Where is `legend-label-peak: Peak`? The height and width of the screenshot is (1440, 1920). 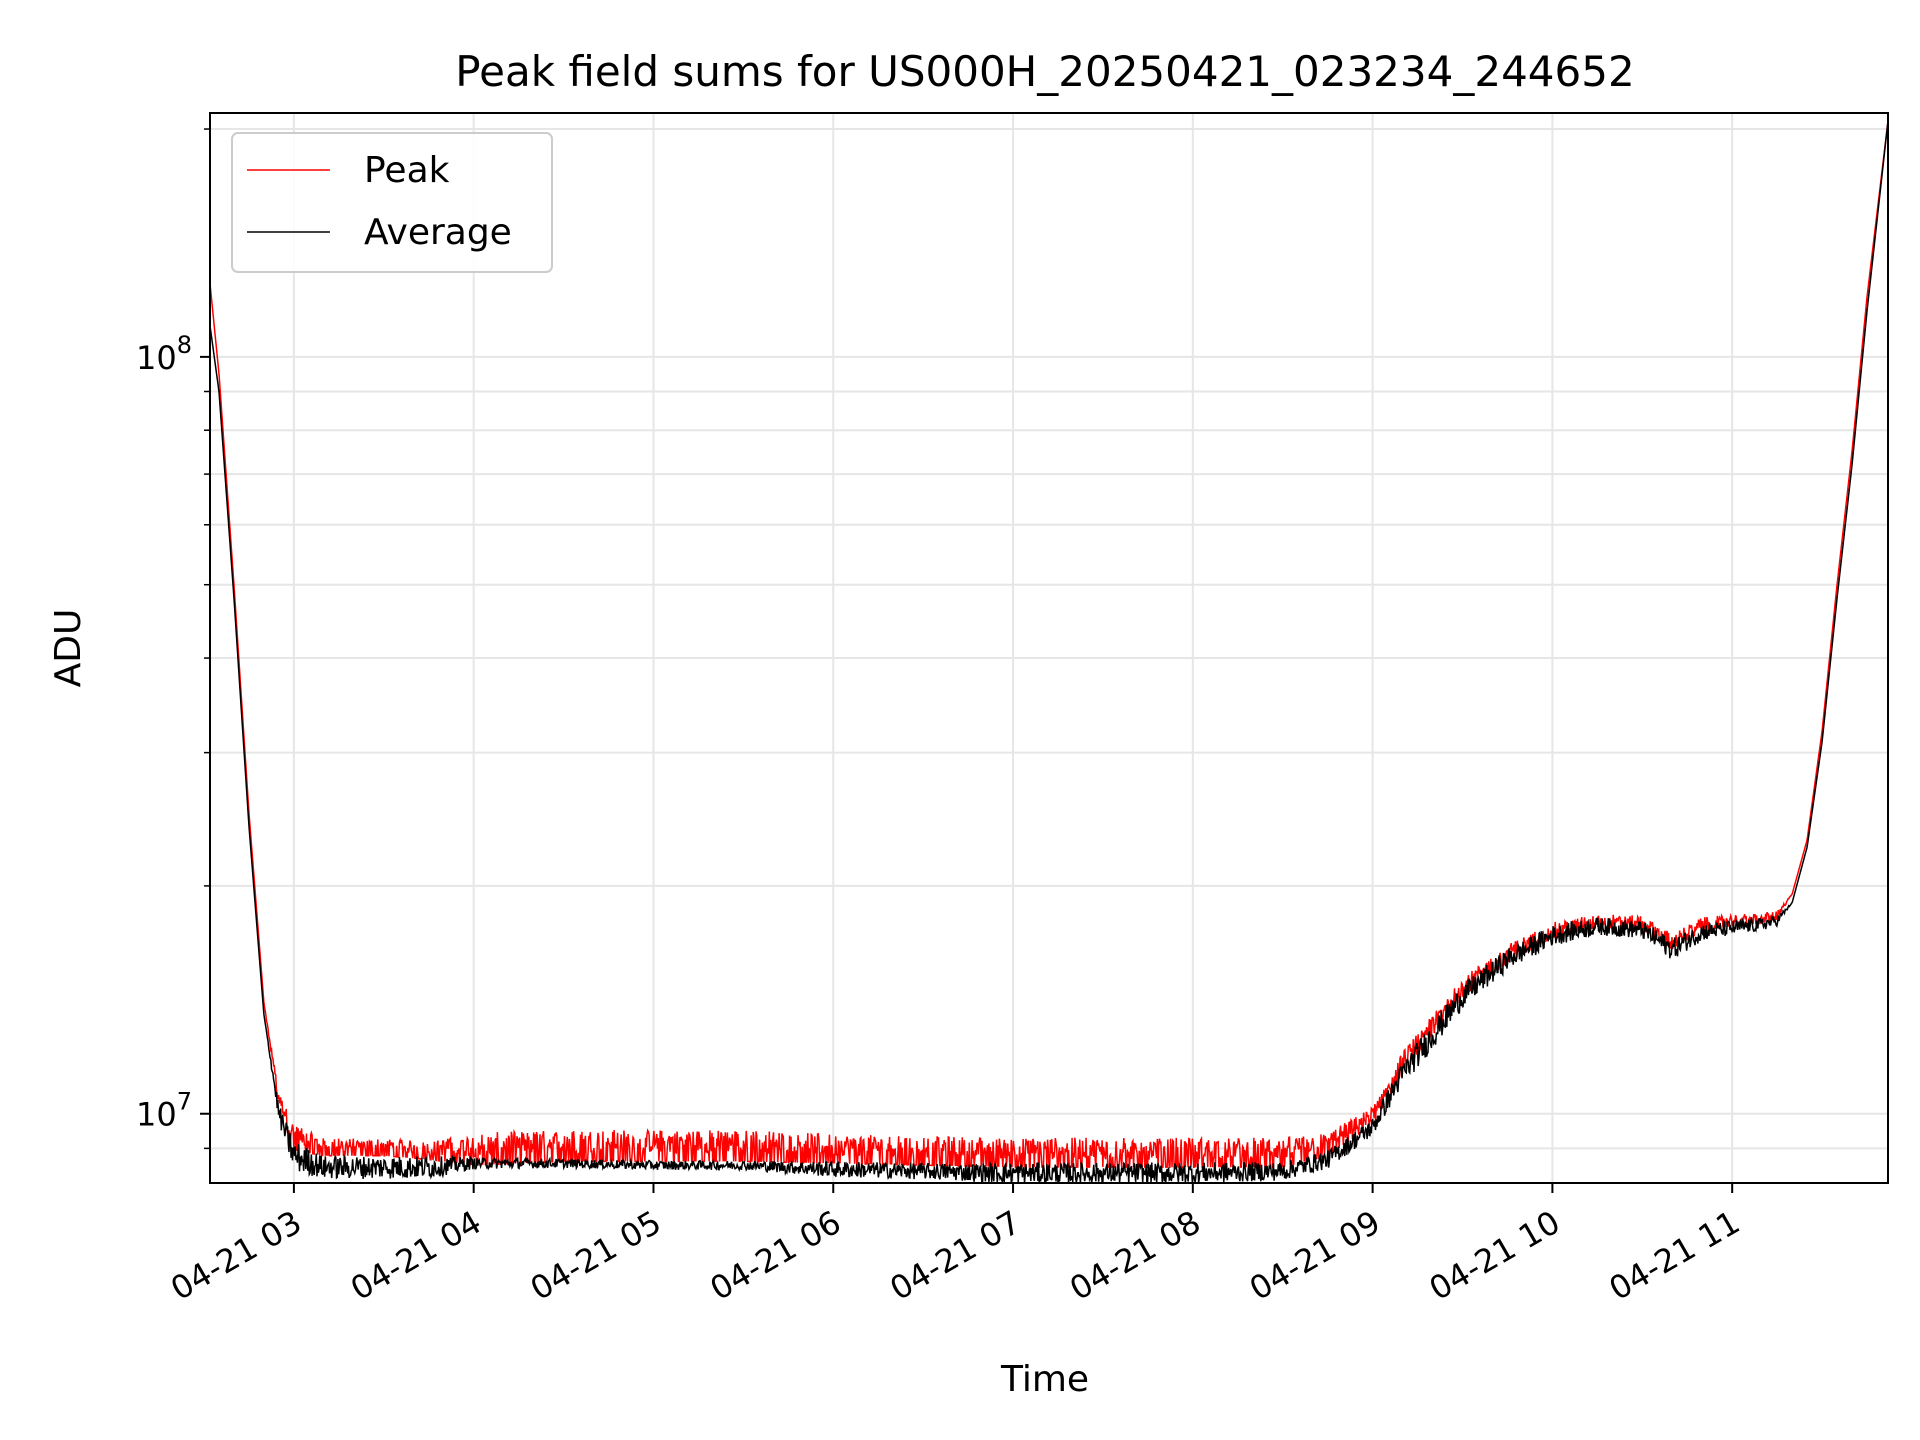 legend-label-peak: Peak is located at coordinates (407, 170).